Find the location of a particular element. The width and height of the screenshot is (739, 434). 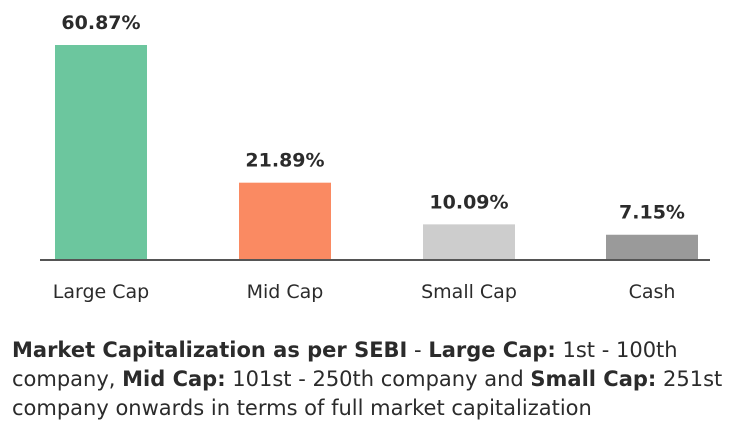

footnote-mid-cap-term: Mid Cap: is located at coordinates (174, 378).